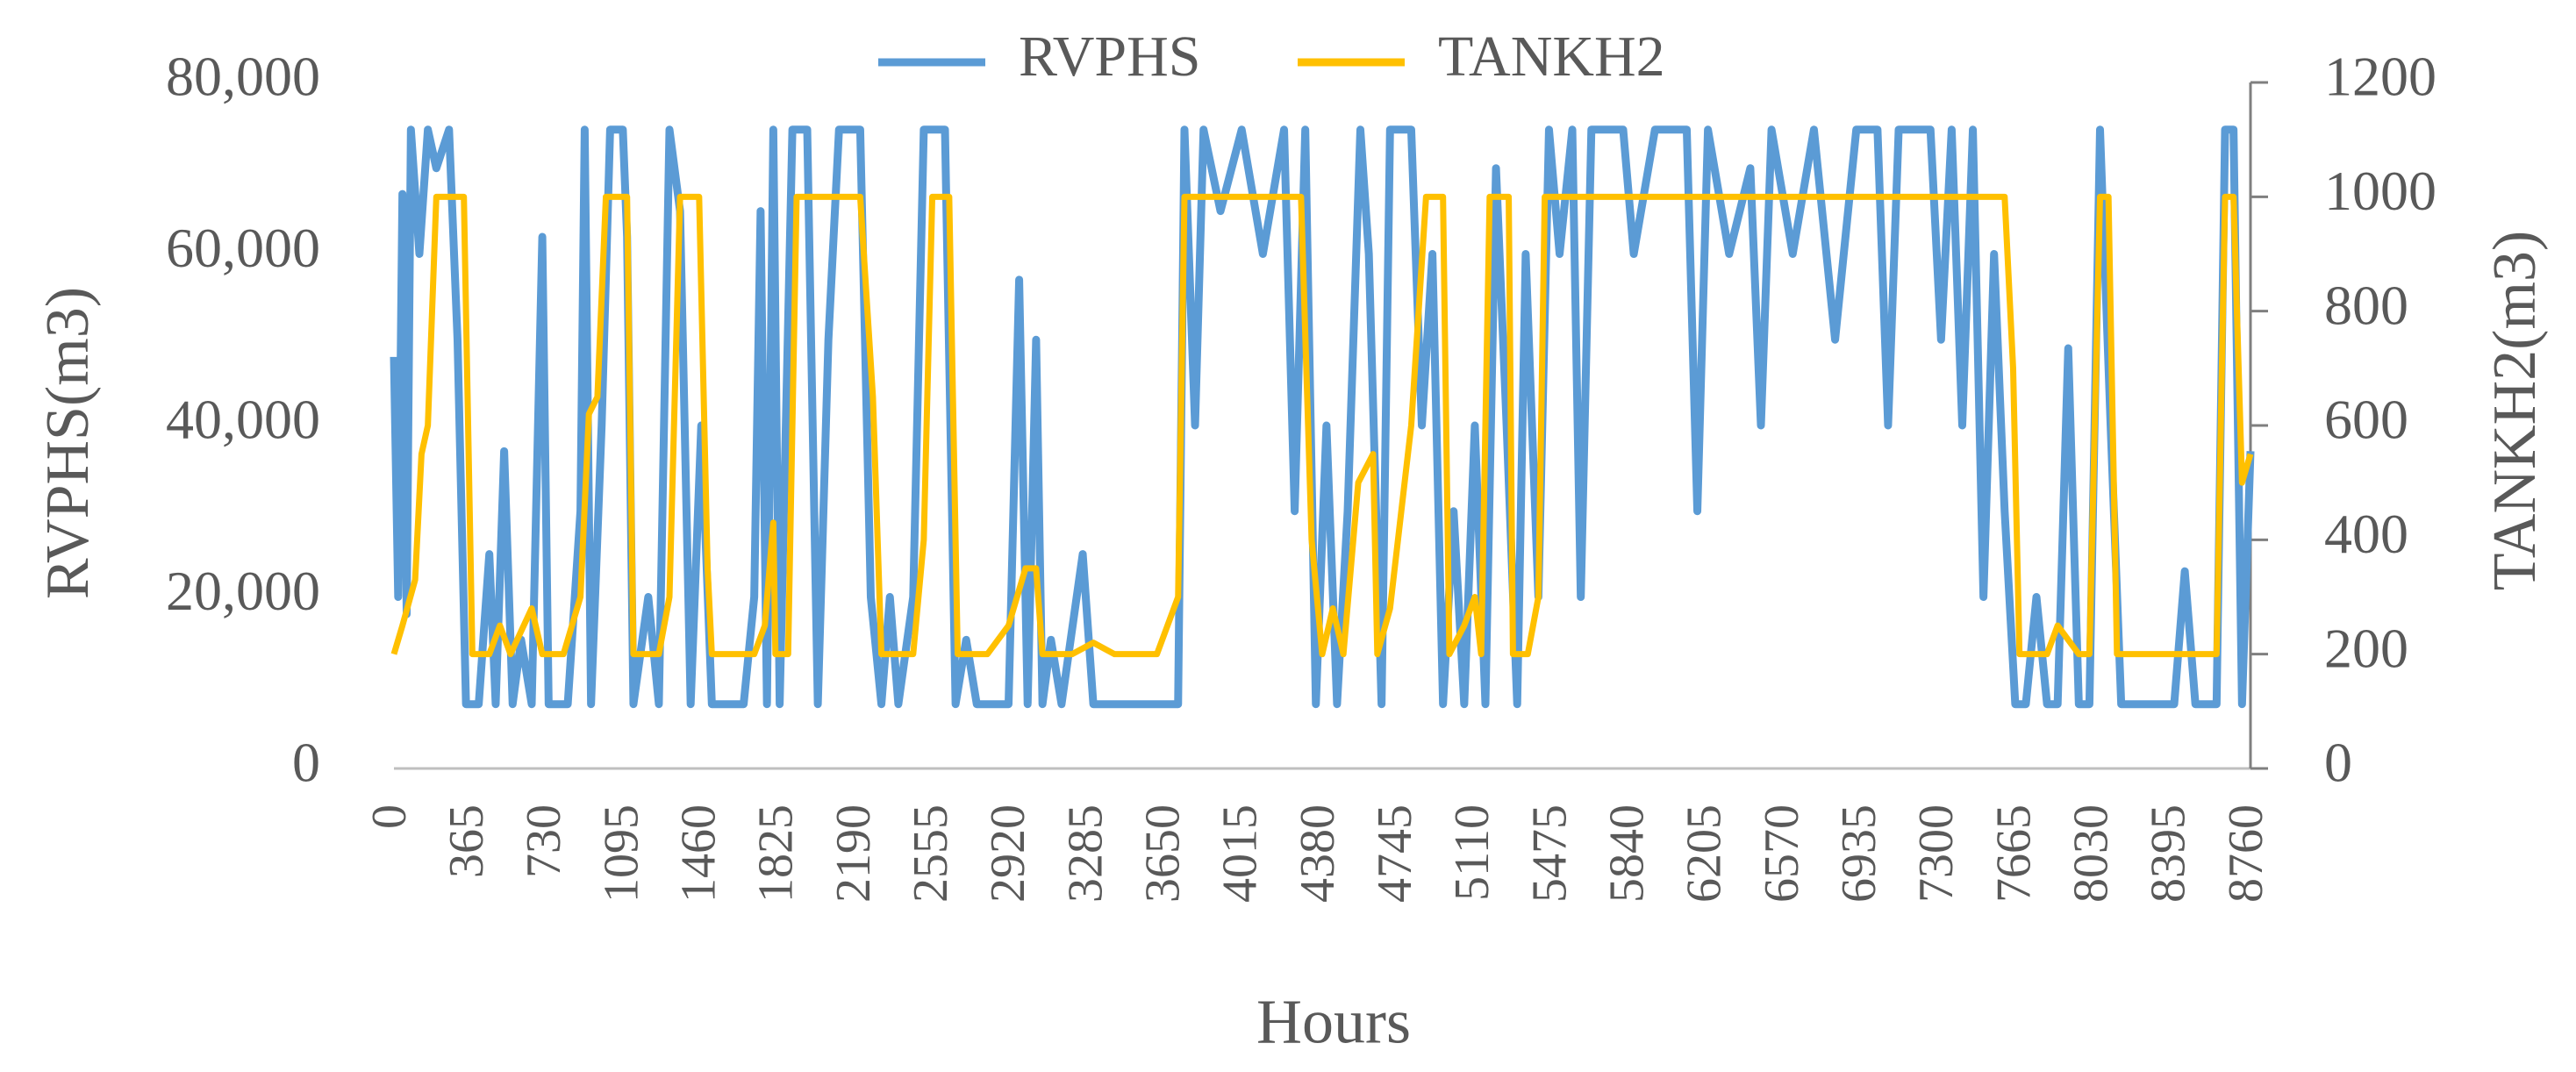  Describe the element at coordinates (699, 854) in the screenshot. I see `x-tick-label: 1460` at that location.